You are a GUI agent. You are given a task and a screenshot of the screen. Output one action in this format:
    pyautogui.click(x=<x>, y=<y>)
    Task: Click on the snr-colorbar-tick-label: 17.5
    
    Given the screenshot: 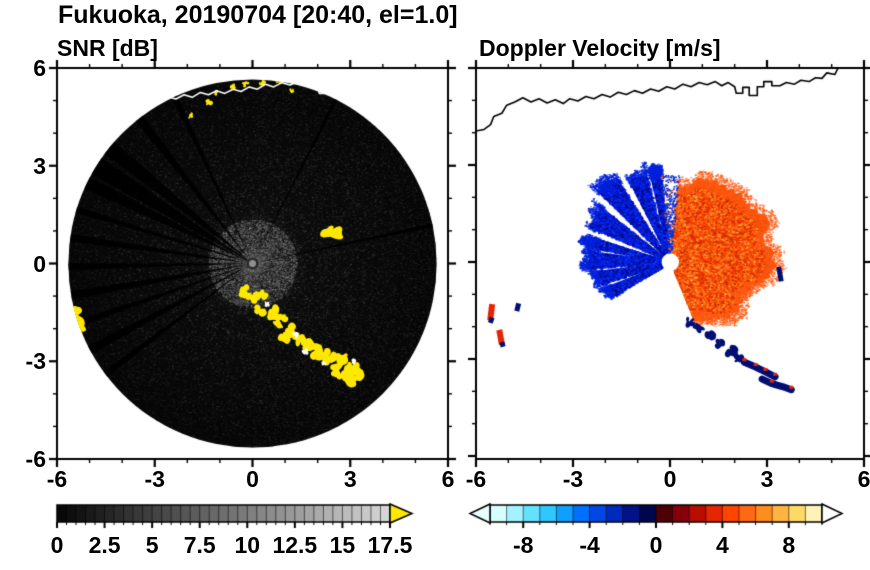 What is the action you would take?
    pyautogui.click(x=390, y=545)
    